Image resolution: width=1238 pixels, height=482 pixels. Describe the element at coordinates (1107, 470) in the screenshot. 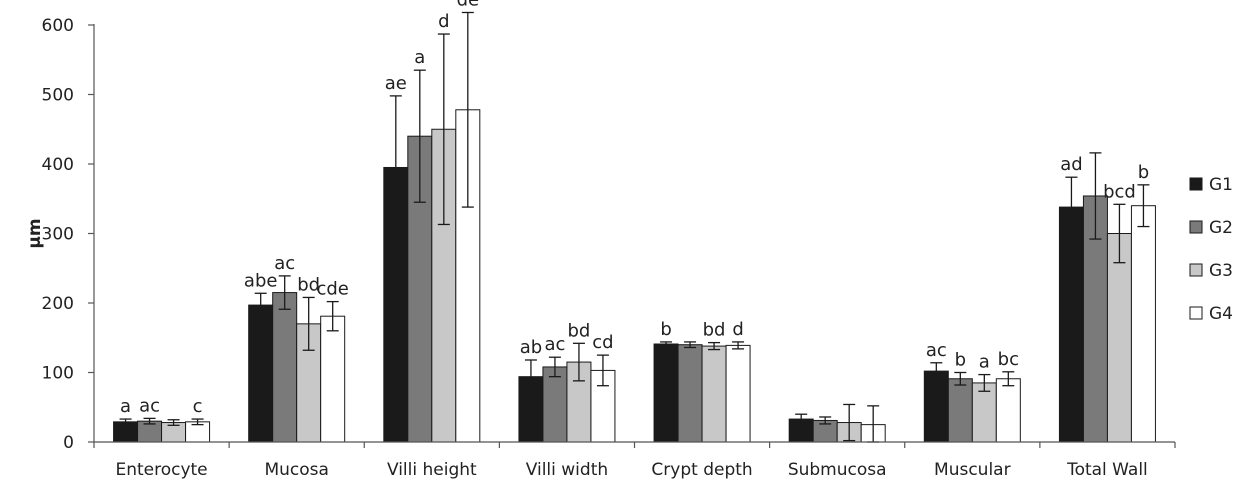

I see `x-category-label: Total Wall` at that location.